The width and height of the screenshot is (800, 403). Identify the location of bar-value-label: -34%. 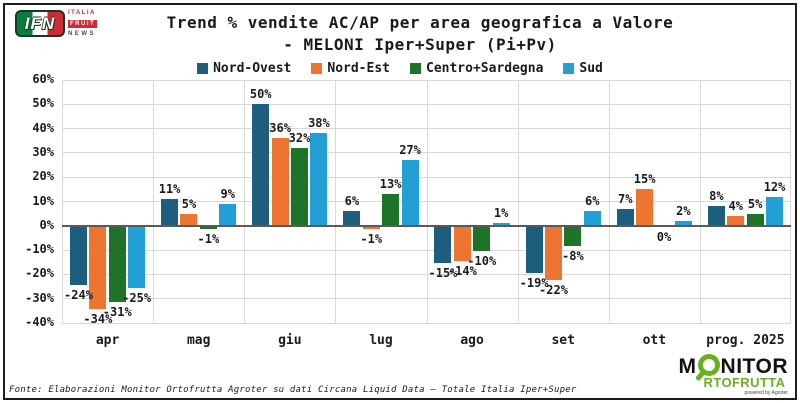
(98, 319).